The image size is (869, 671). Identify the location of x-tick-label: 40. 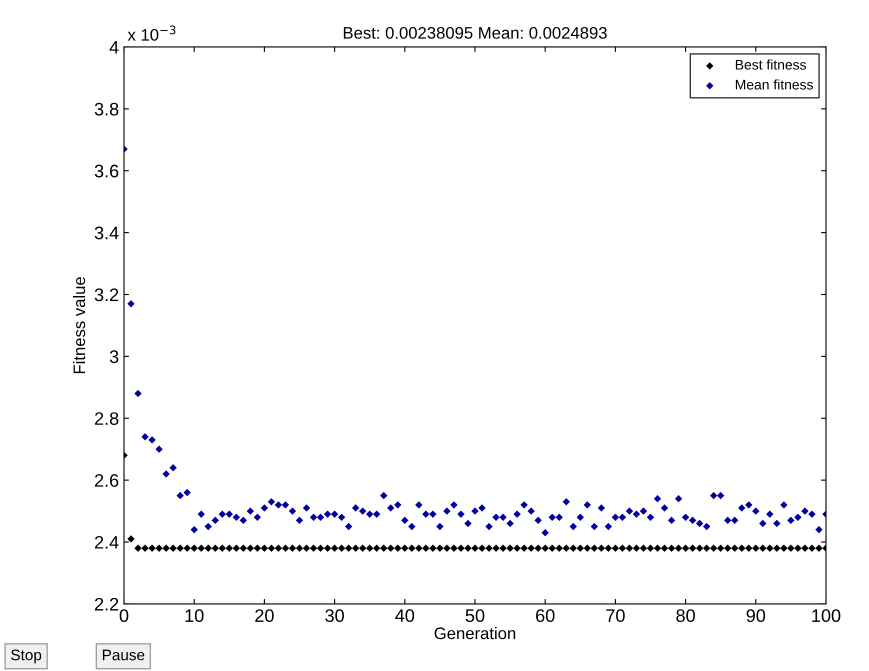
(404, 615).